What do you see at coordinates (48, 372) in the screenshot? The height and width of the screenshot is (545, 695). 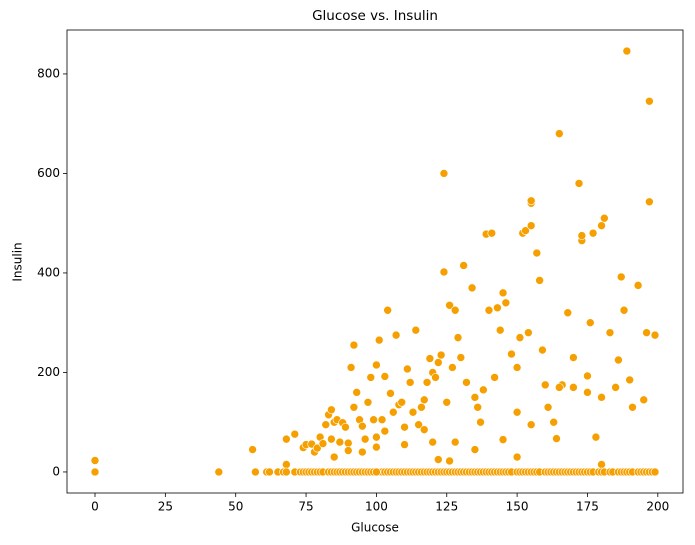 I see `y-tick-label: 200` at bounding box center [48, 372].